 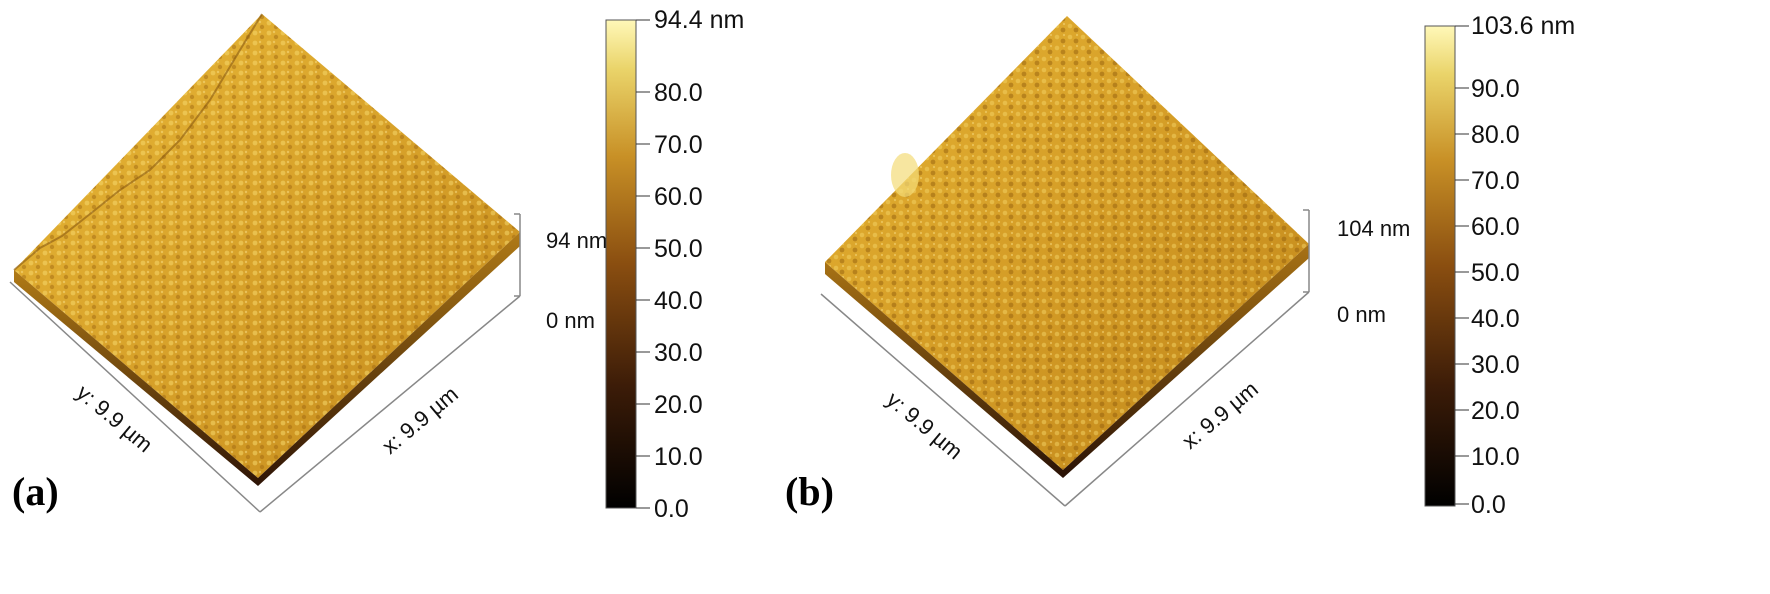 I want to click on z-axis-bottom-label-b: 0 nm, so click(x=1361, y=314).